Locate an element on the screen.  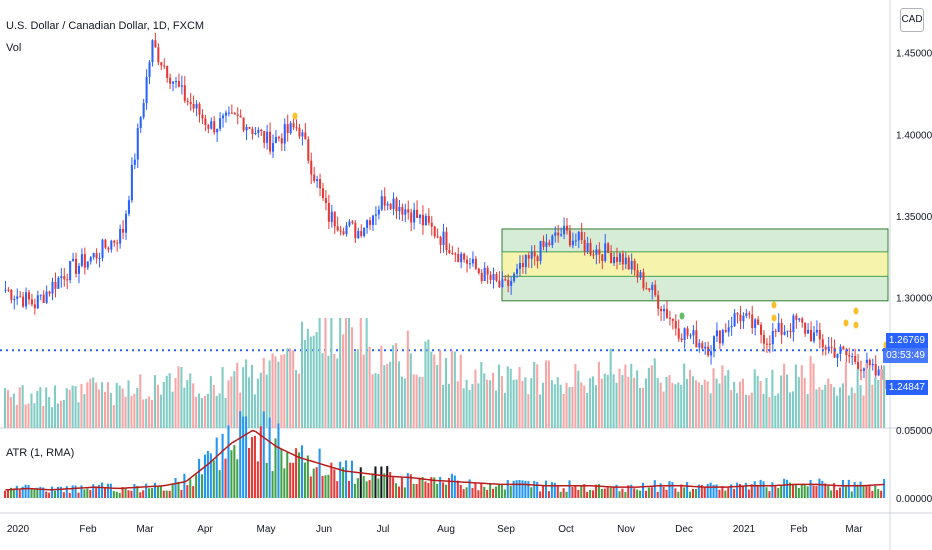
time-tick-label: Dec is located at coordinates (684, 529).